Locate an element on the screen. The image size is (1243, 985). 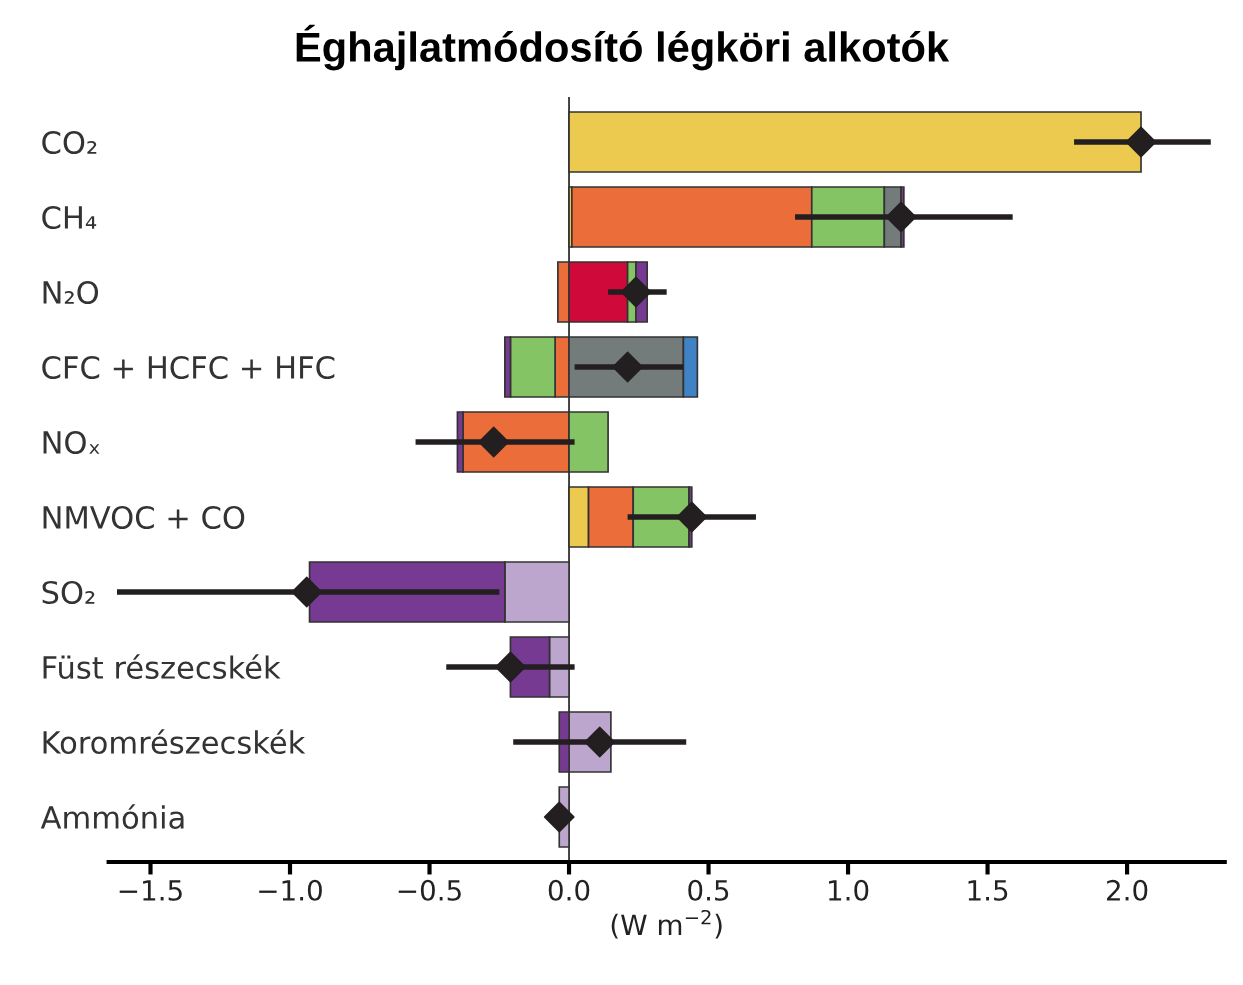
y-tick-label: Koromrészecskék is located at coordinates (174, 742).